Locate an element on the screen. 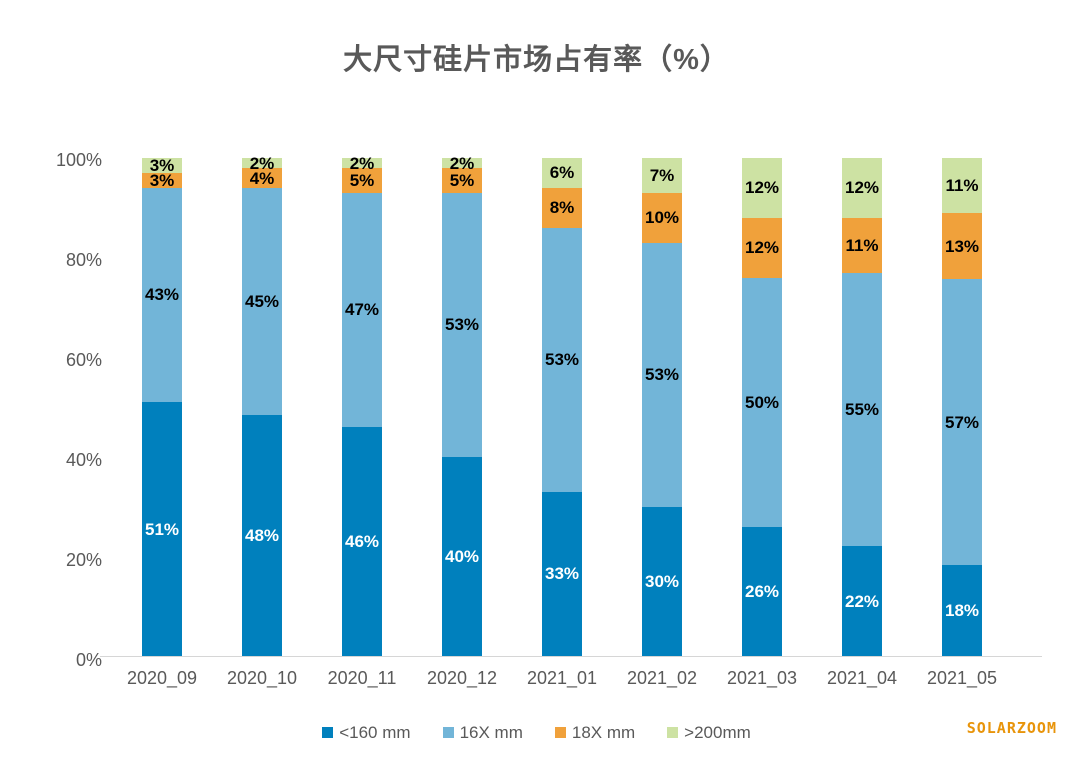 This screenshot has width=1073, height=762. segment-data-label: 30% is located at coordinates (662, 581).